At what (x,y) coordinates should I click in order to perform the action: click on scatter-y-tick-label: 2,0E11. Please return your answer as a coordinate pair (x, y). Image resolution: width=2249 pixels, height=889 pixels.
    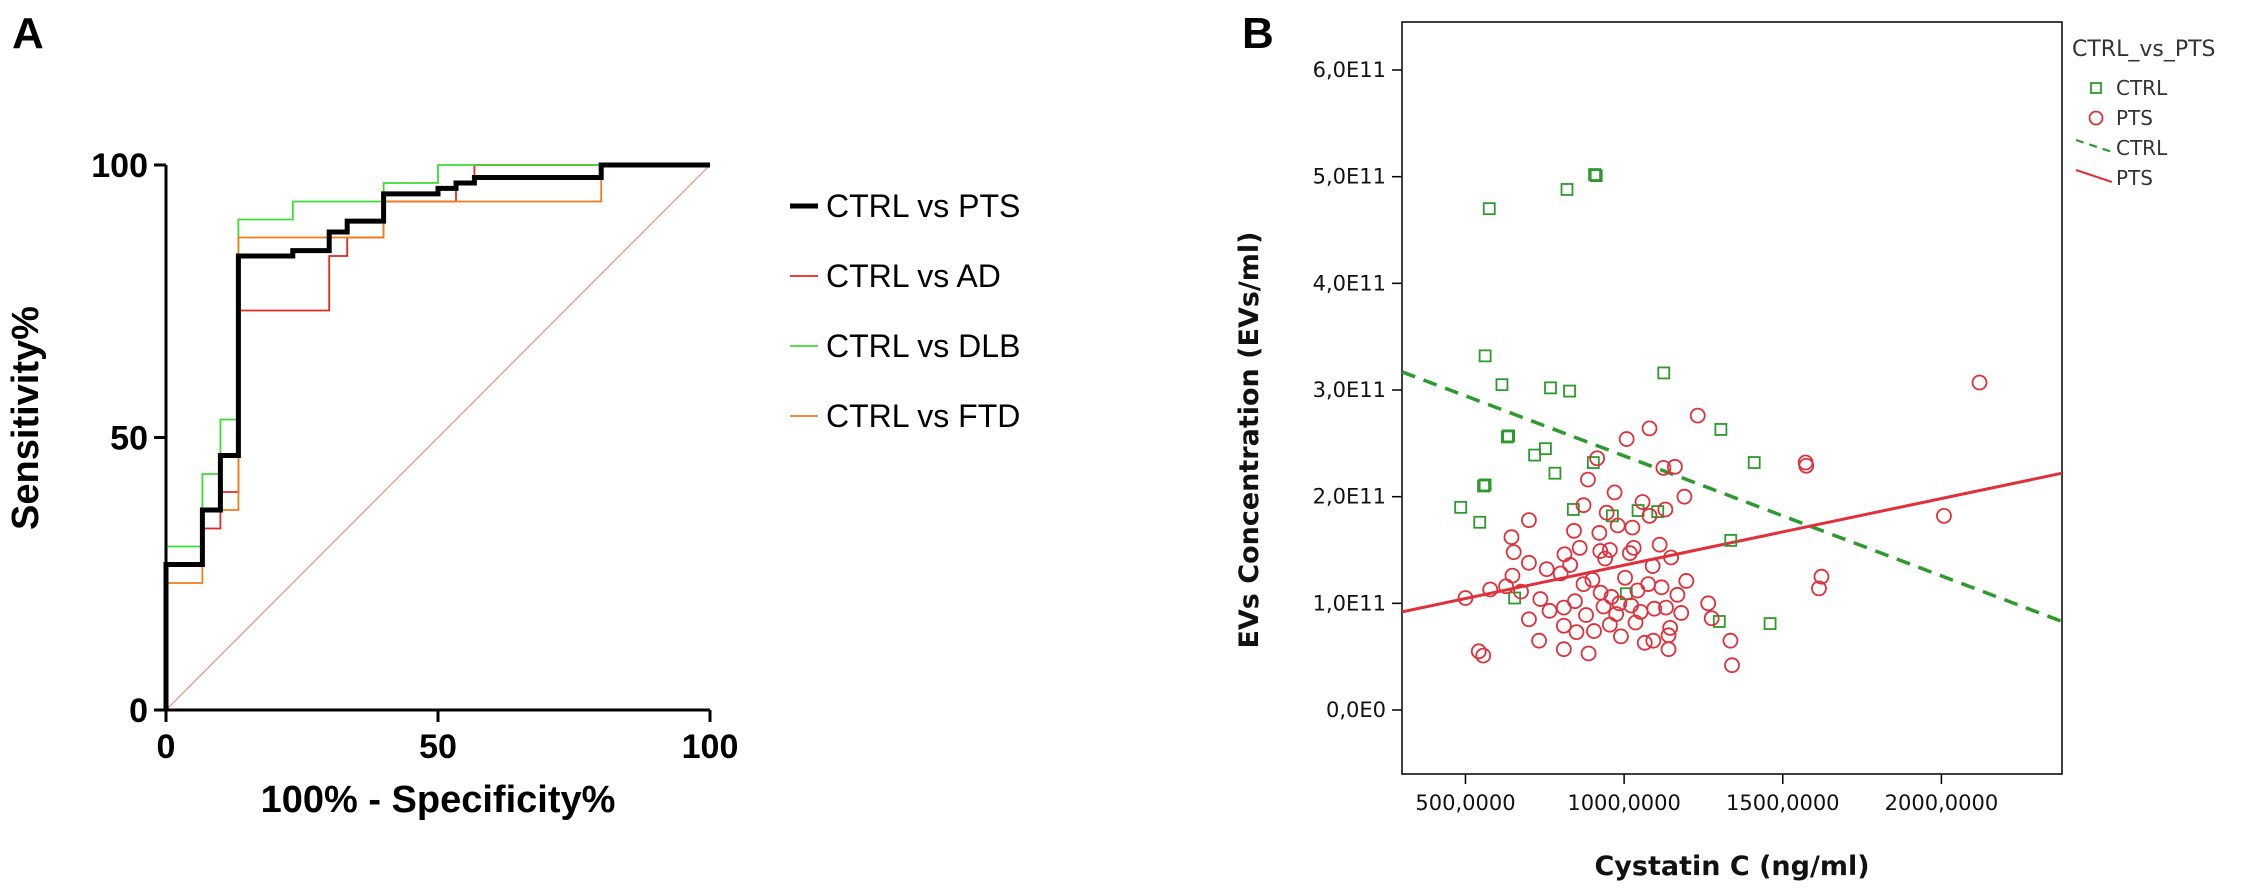
    Looking at the image, I should click on (1349, 497).